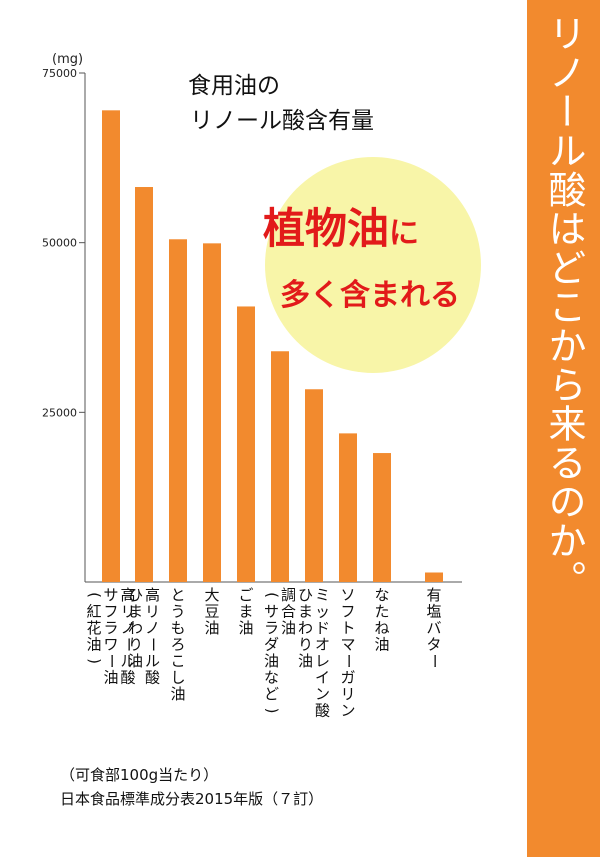 The image size is (600, 857). What do you see at coordinates (404, 233) in the screenshot?
I see `highlight-particle: に` at bounding box center [404, 233].